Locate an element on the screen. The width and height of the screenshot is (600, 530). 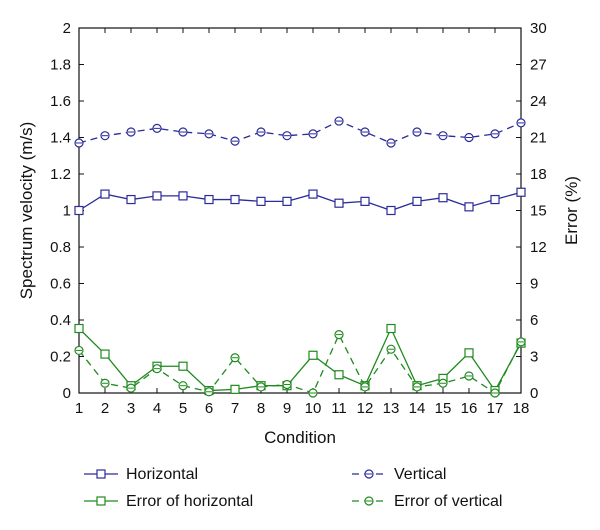
y-tick-label: 1.4 is located at coordinates (60, 138).